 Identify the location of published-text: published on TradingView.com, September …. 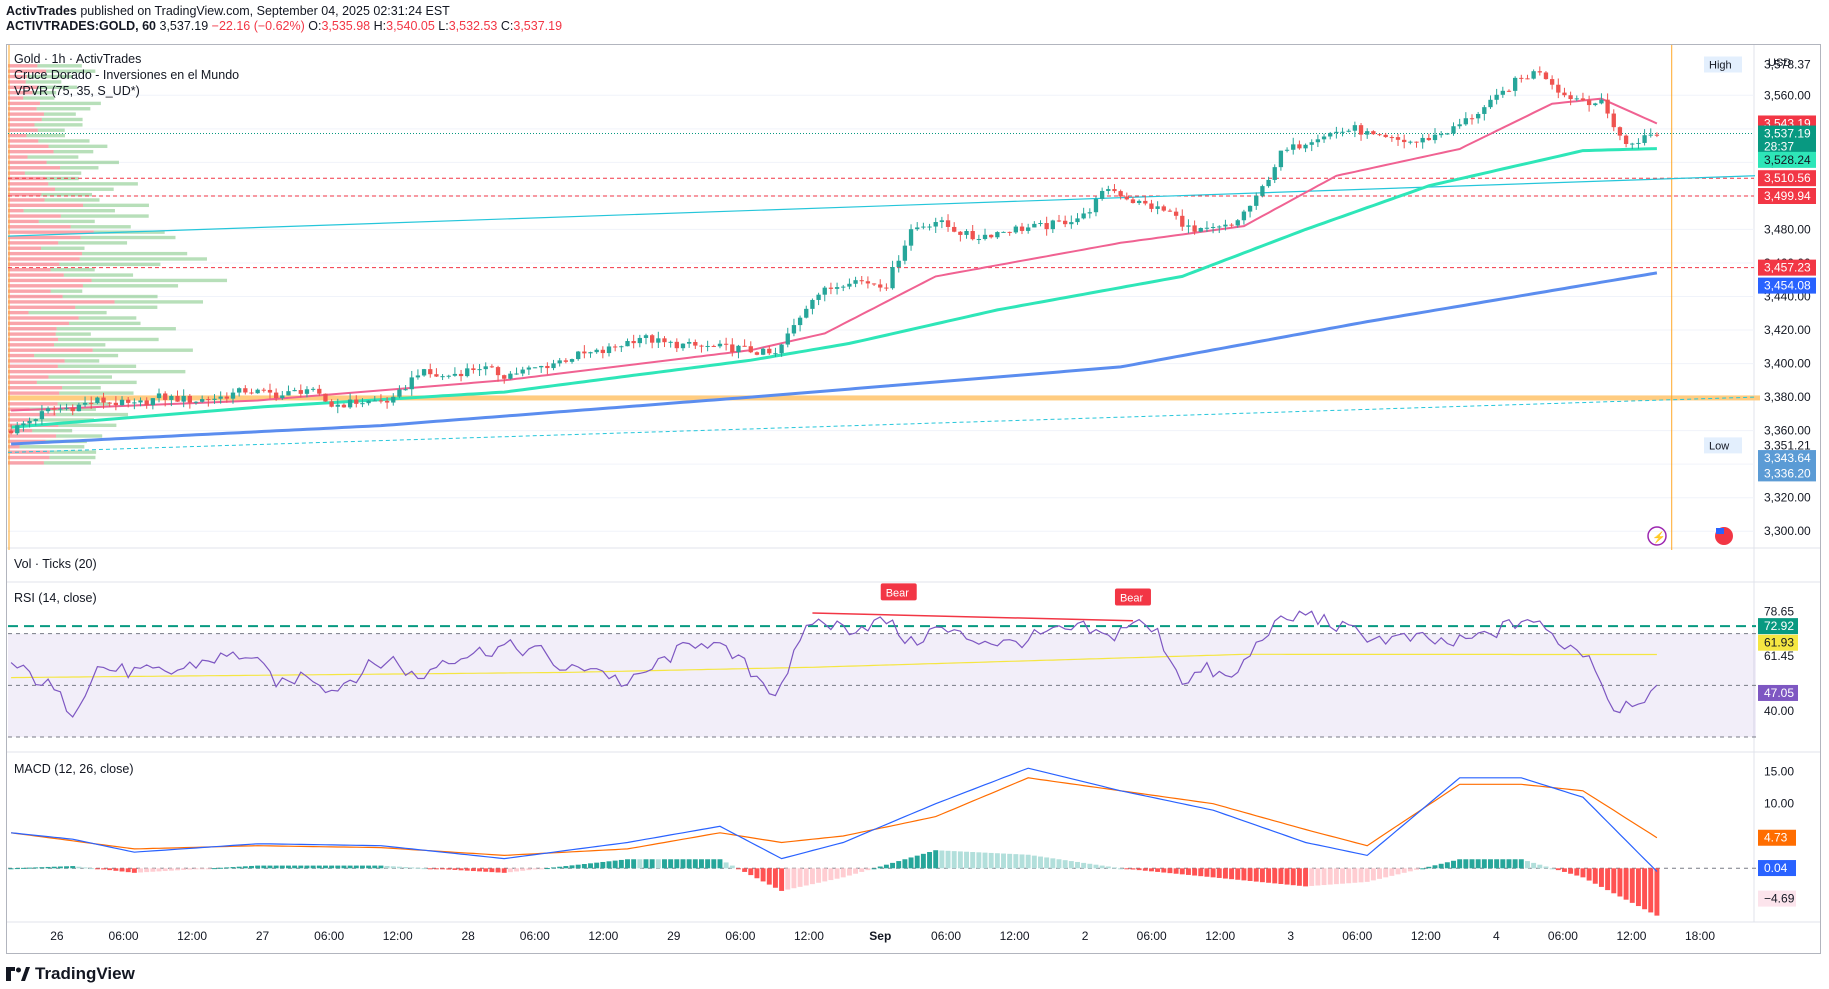
(265, 11).